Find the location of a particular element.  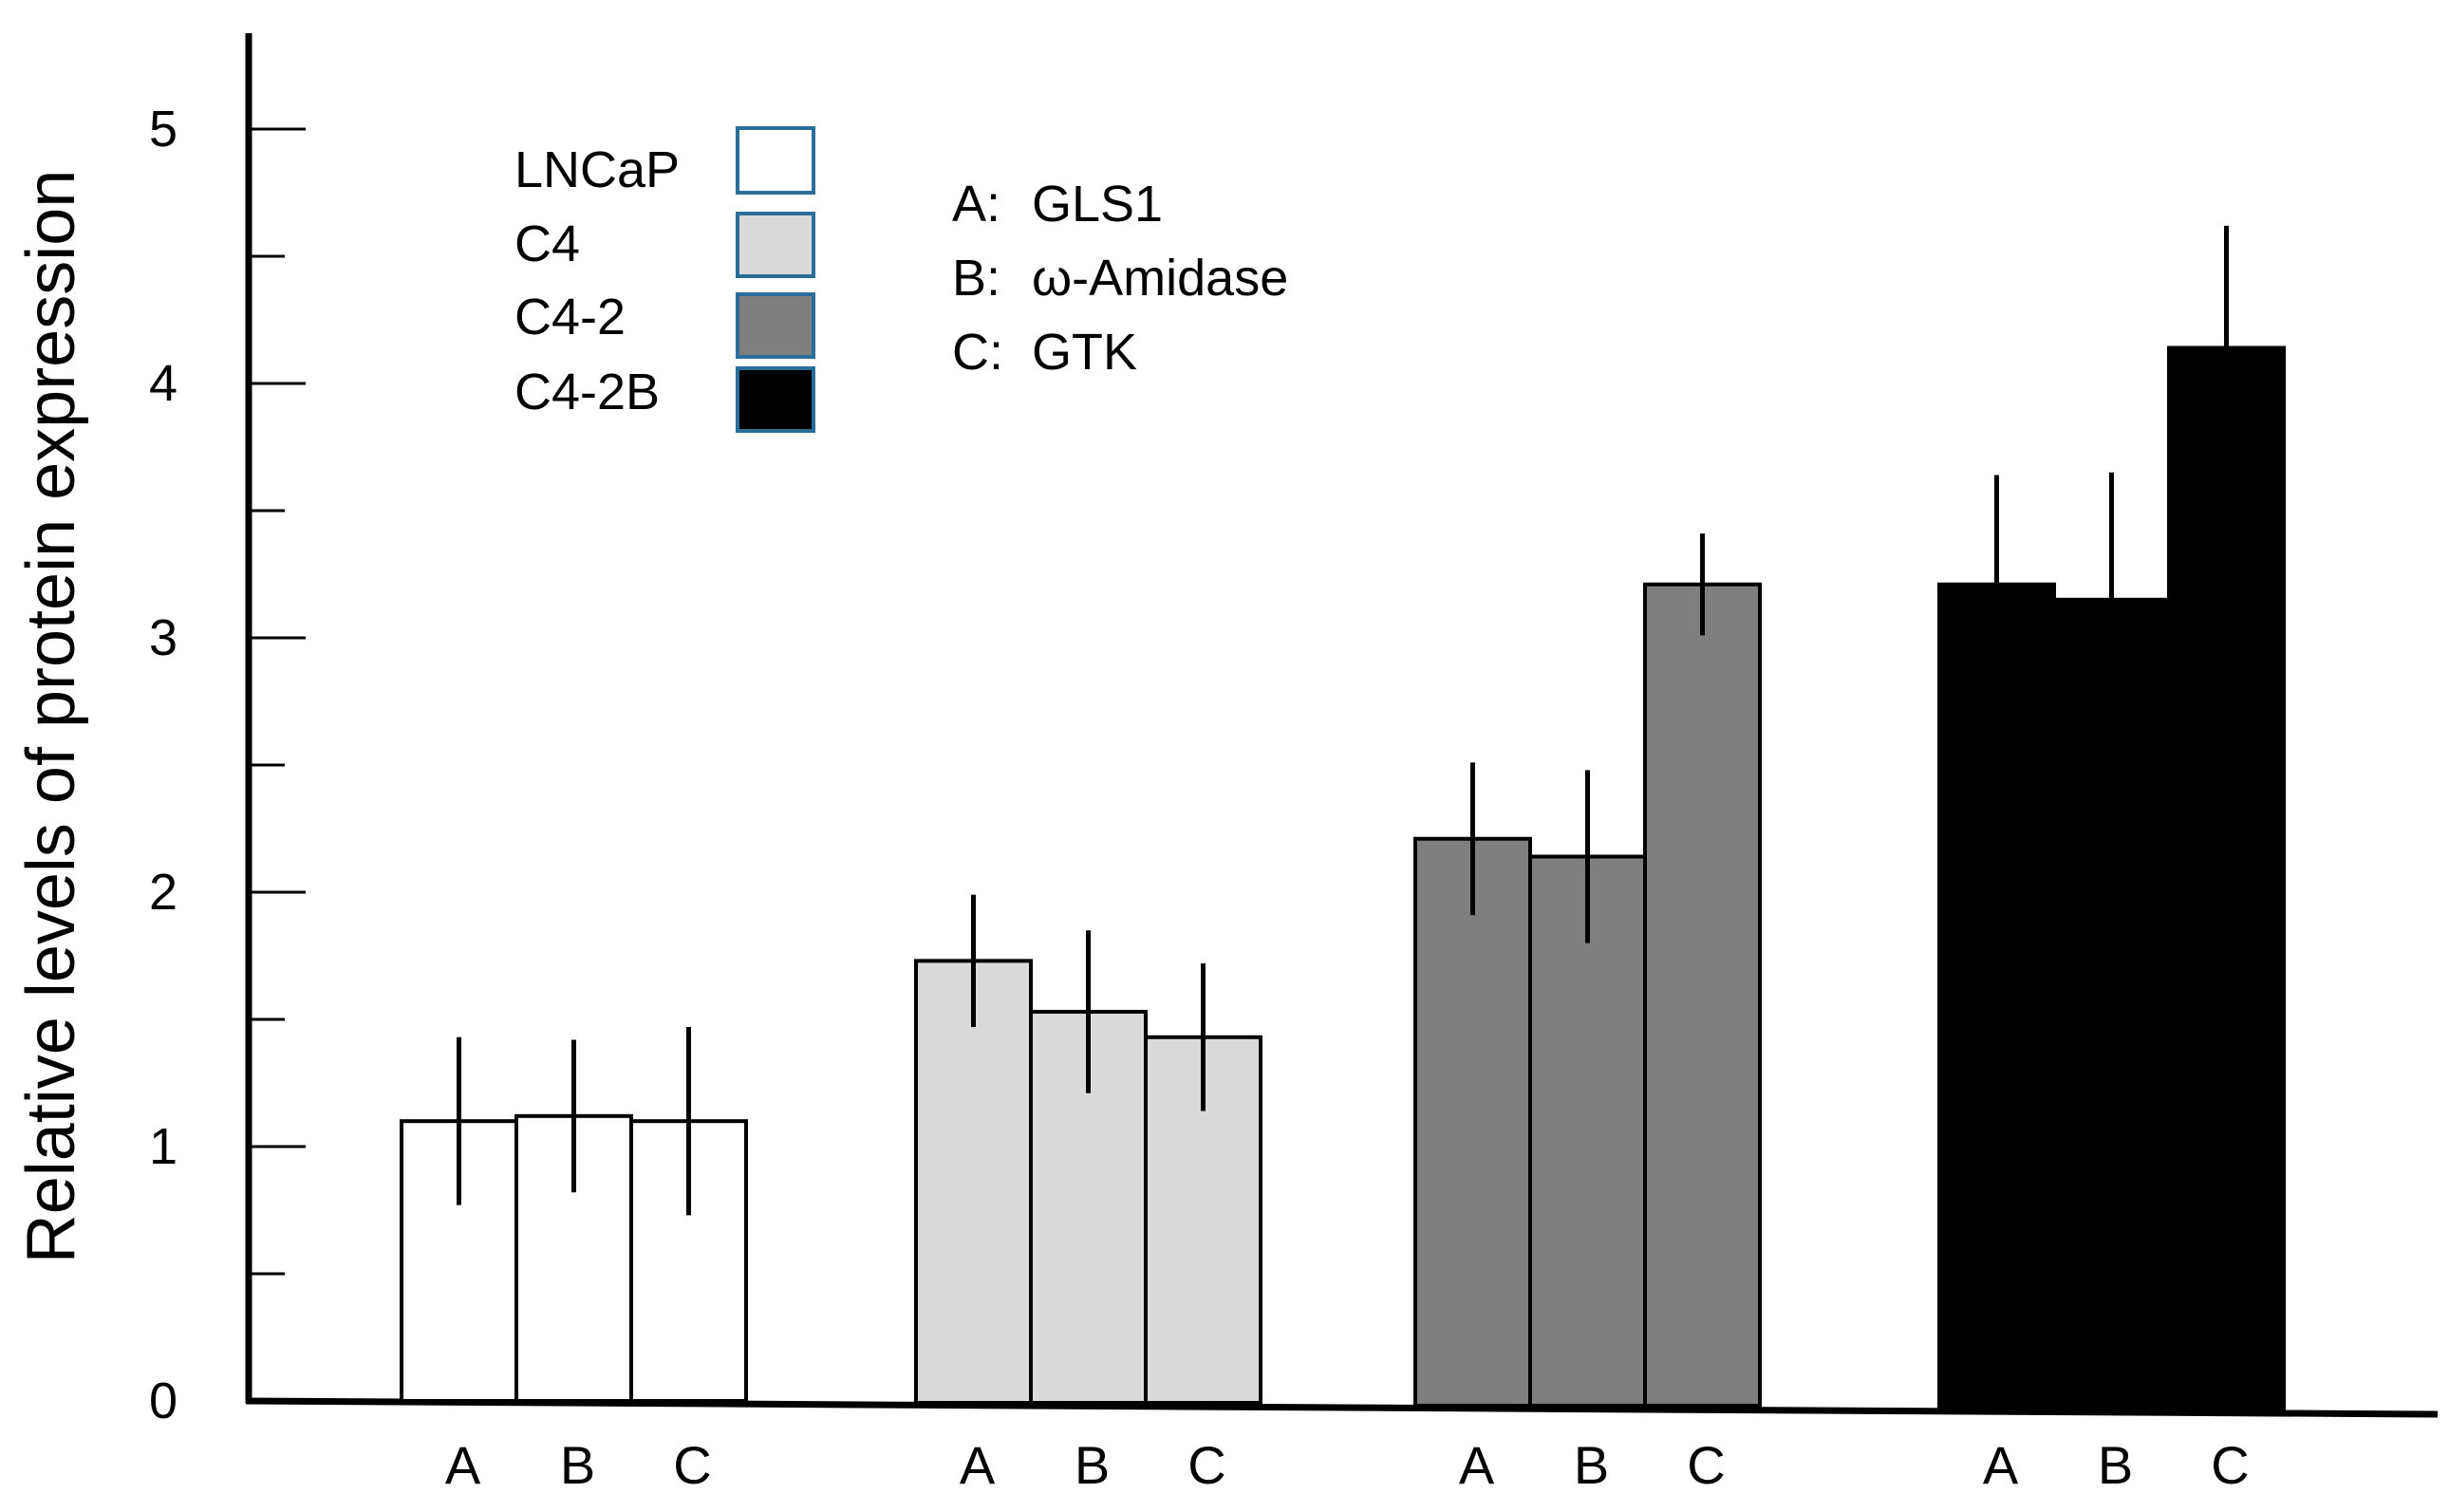

legend-swatch-c4 is located at coordinates (775, 245).